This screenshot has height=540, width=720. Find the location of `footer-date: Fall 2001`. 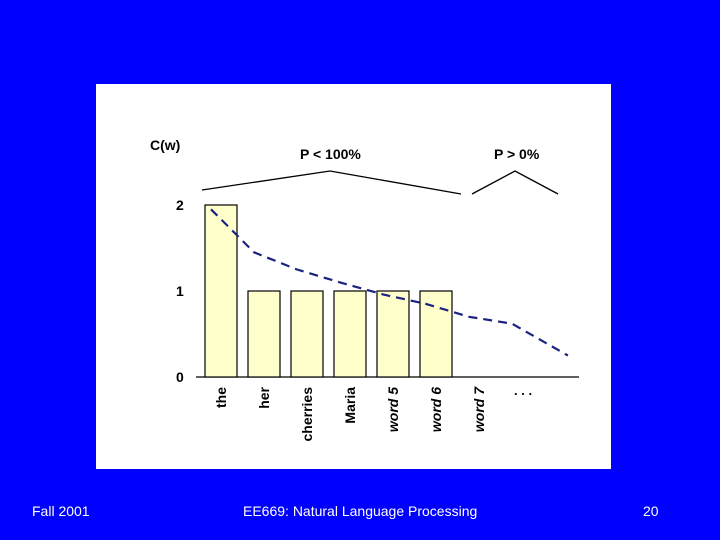

footer-date: Fall 2001 is located at coordinates (61, 511).